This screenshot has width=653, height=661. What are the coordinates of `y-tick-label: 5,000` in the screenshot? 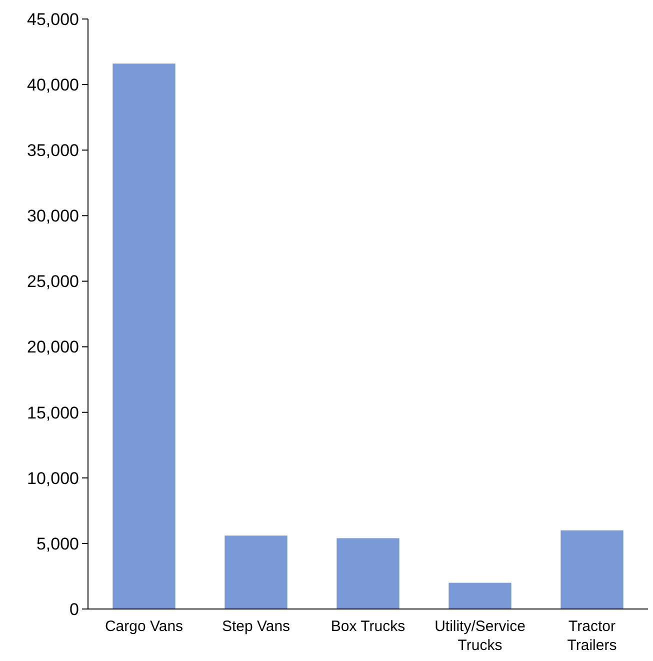 It's located at (57, 544).